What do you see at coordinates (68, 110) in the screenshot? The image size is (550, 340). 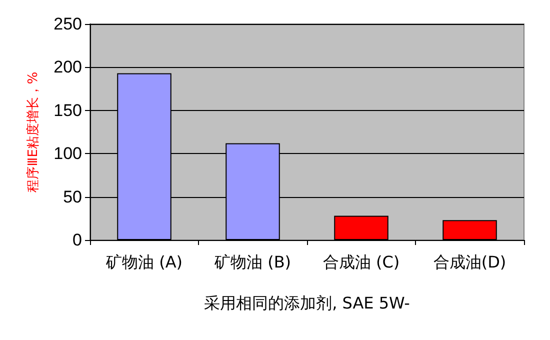 I see `y-tick-label: 150` at bounding box center [68, 110].